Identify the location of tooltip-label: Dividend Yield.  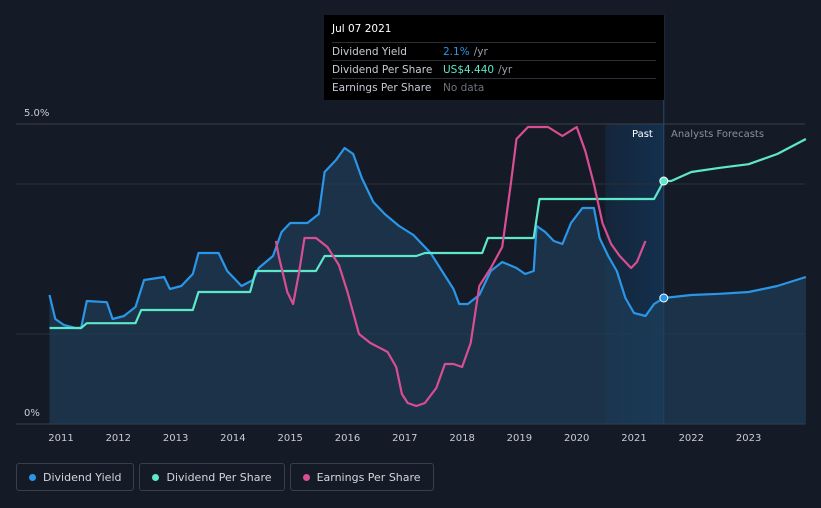
(369, 51).